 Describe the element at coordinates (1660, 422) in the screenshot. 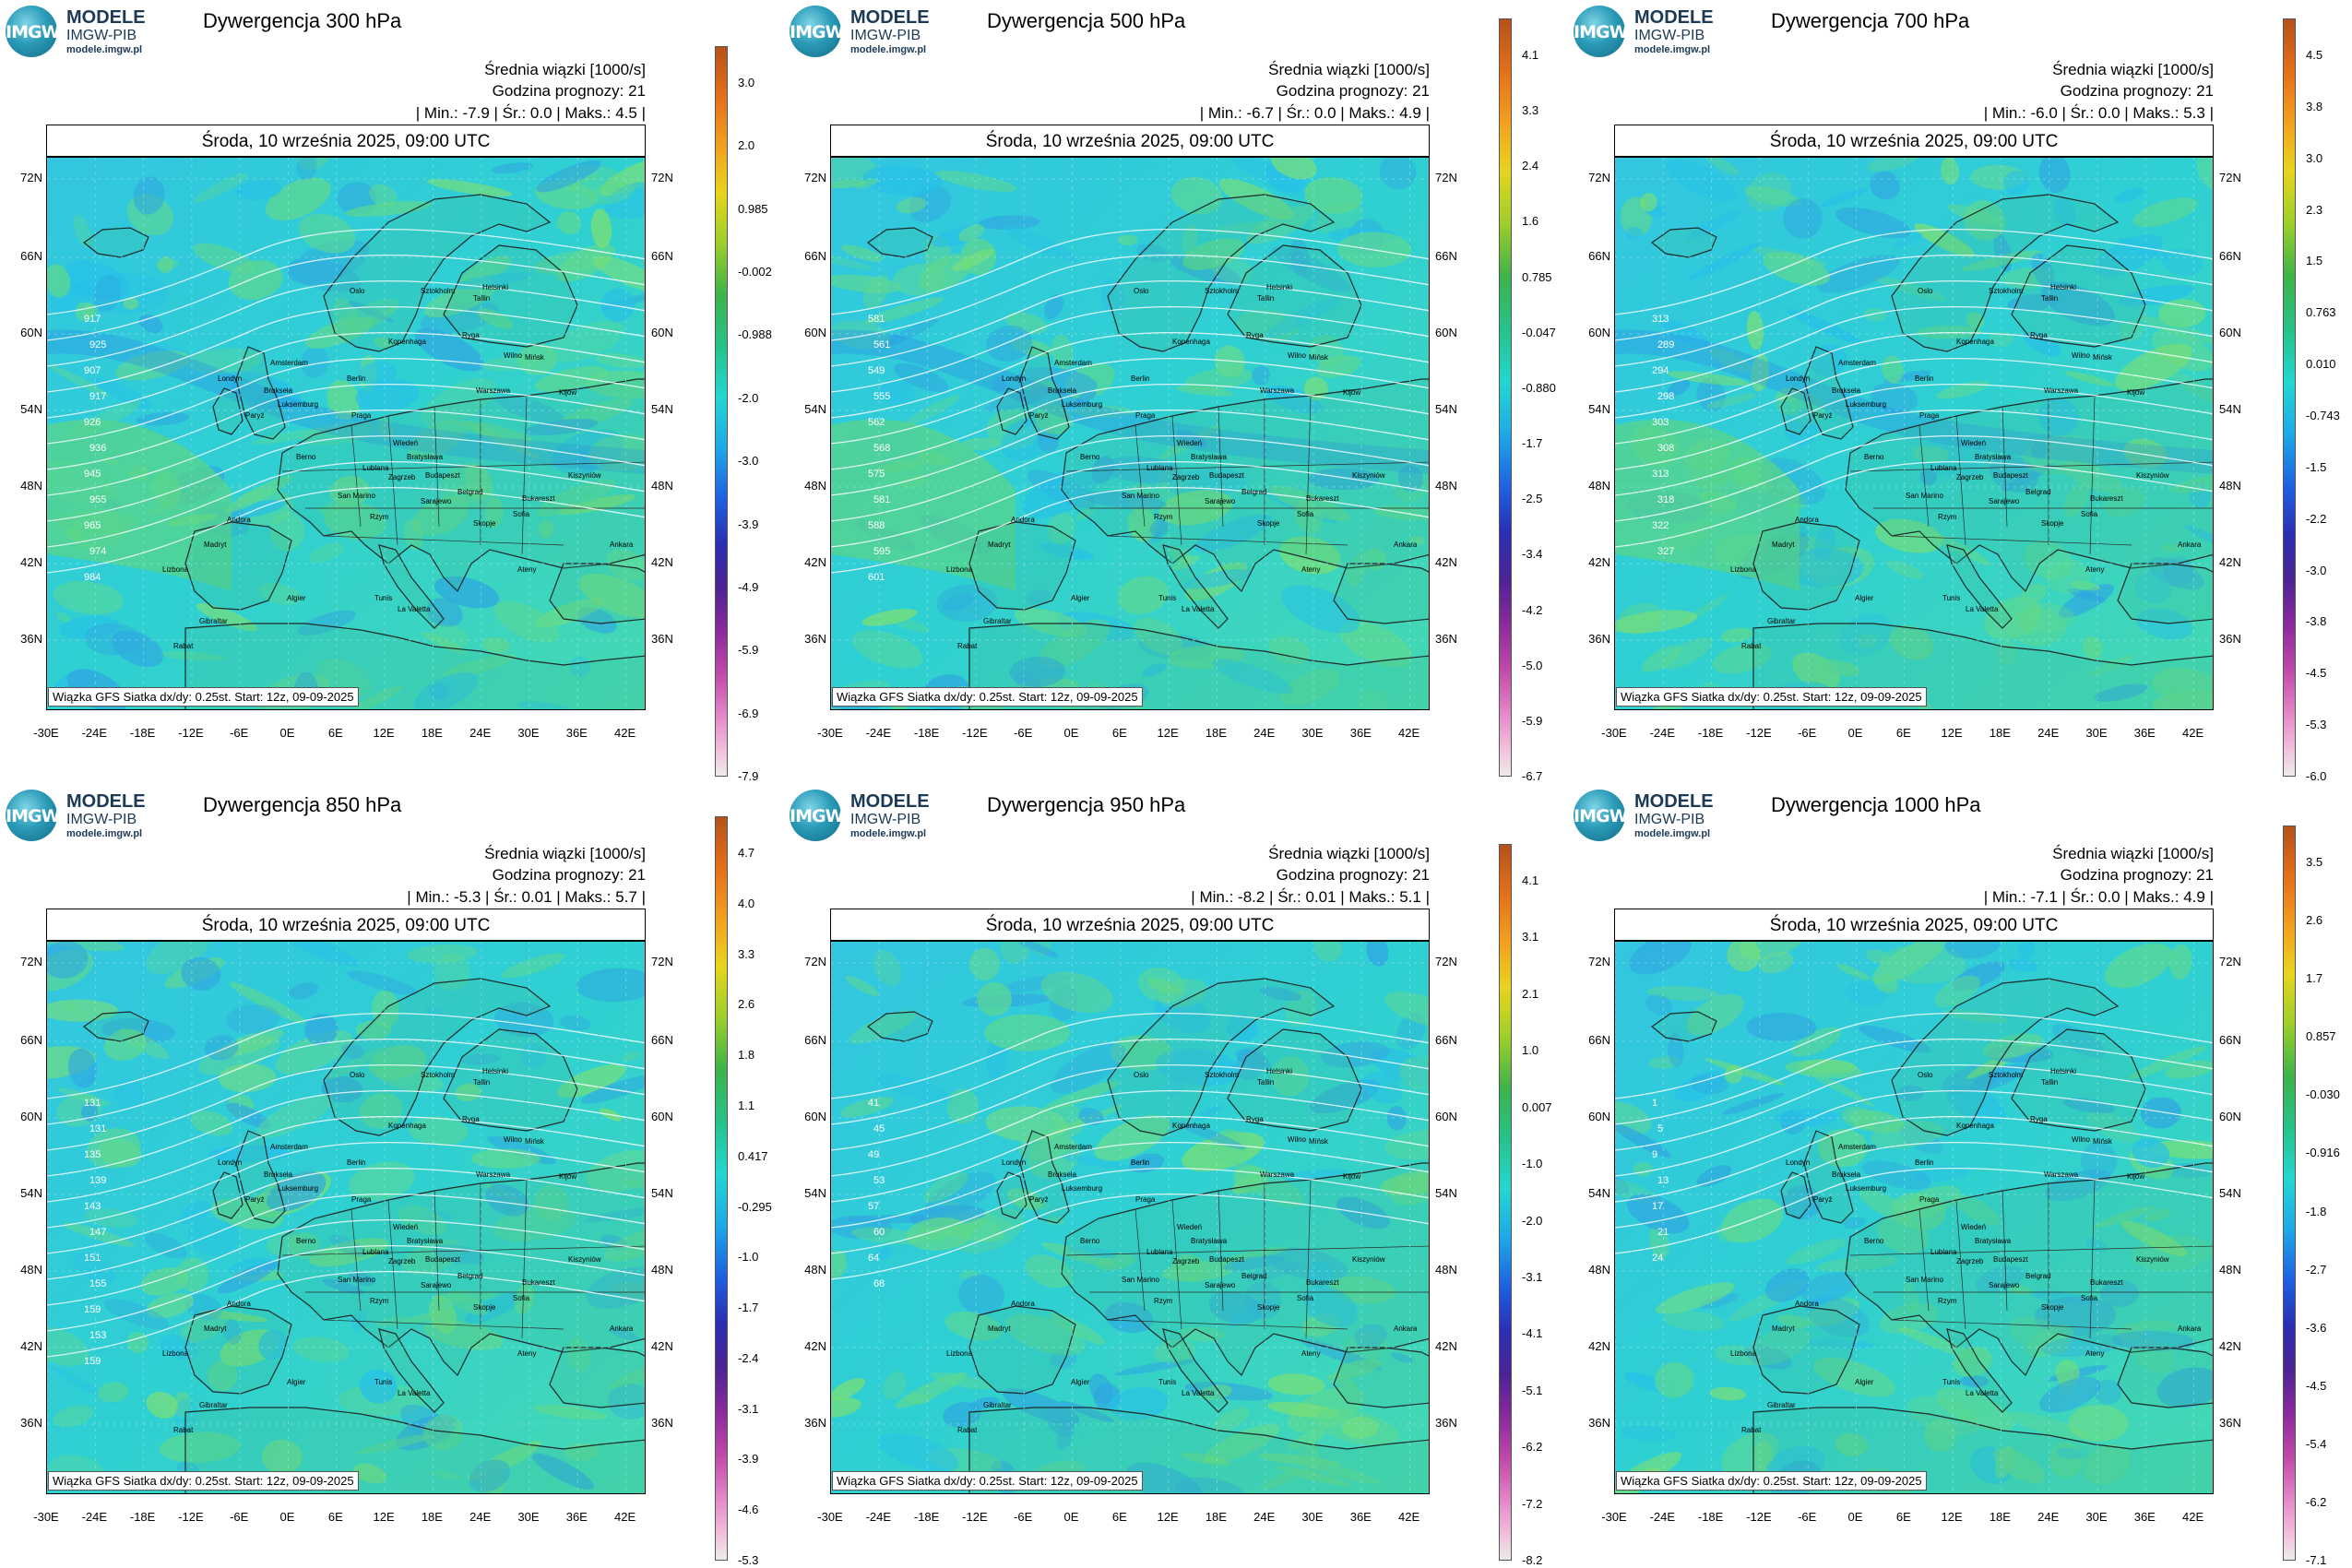

I see `contour-label: 303` at that location.